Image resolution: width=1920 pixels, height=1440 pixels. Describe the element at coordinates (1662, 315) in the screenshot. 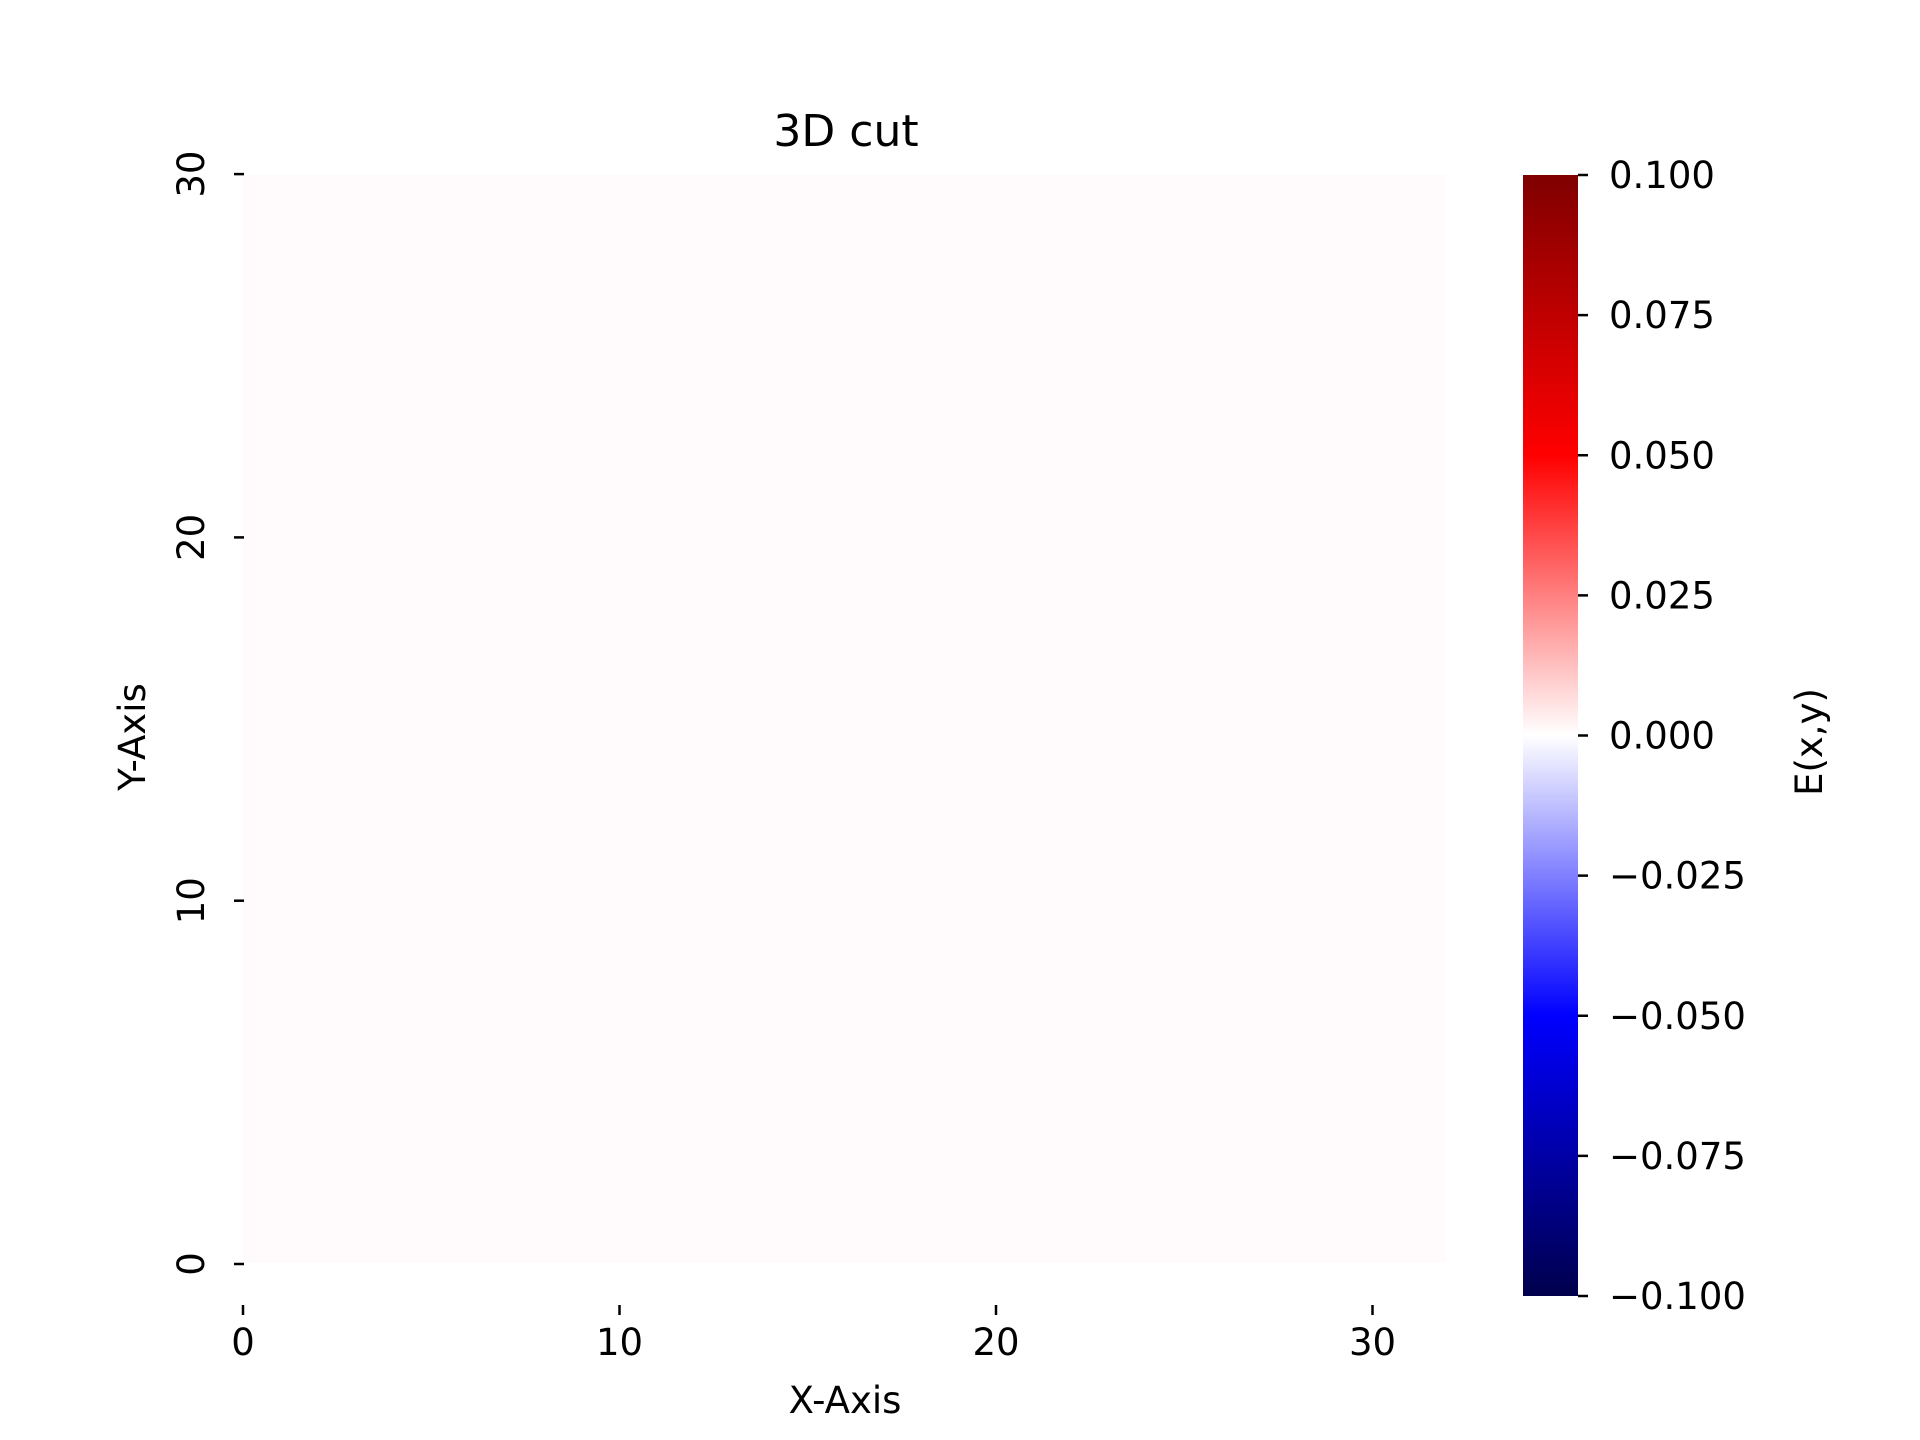

I see `colorbar-tick-label: 0.075` at that location.